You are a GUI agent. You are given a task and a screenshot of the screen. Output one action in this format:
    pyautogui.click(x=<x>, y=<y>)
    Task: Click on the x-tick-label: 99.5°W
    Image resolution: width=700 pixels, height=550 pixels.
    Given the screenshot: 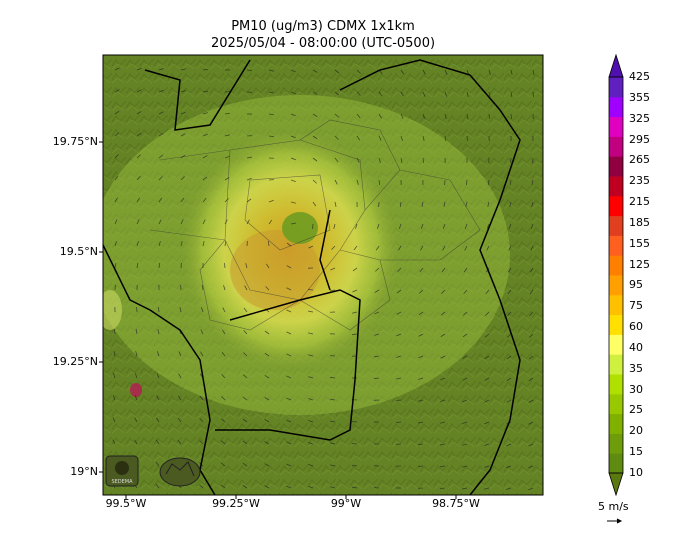 What is the action you would take?
    pyautogui.click(x=126, y=503)
    